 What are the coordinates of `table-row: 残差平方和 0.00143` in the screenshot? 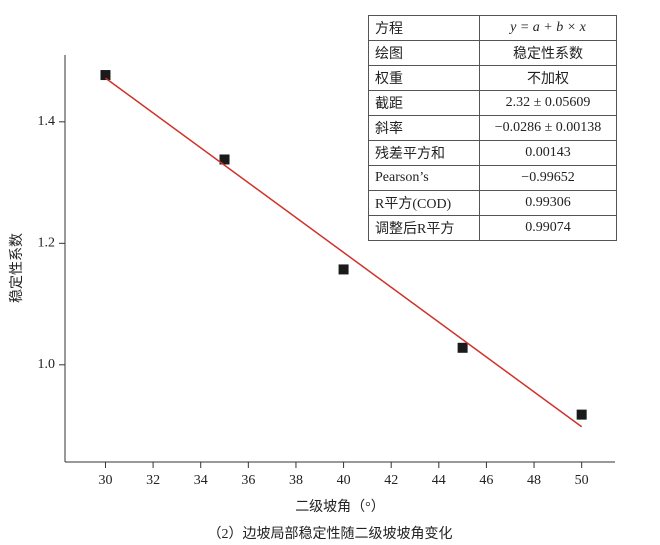 It's located at (492, 153).